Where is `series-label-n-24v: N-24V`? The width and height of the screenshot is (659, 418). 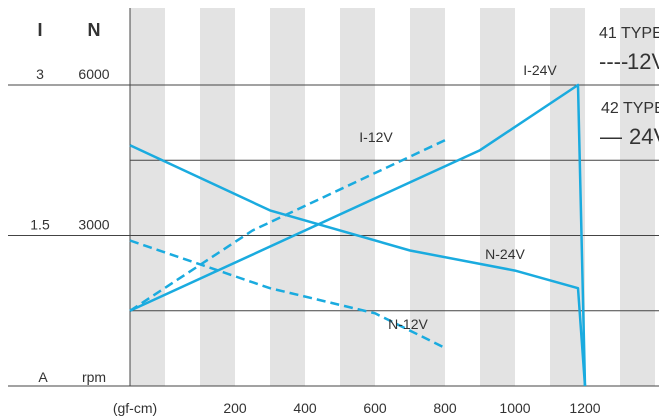
series-label-n-24v: N-24V is located at coordinates (505, 254).